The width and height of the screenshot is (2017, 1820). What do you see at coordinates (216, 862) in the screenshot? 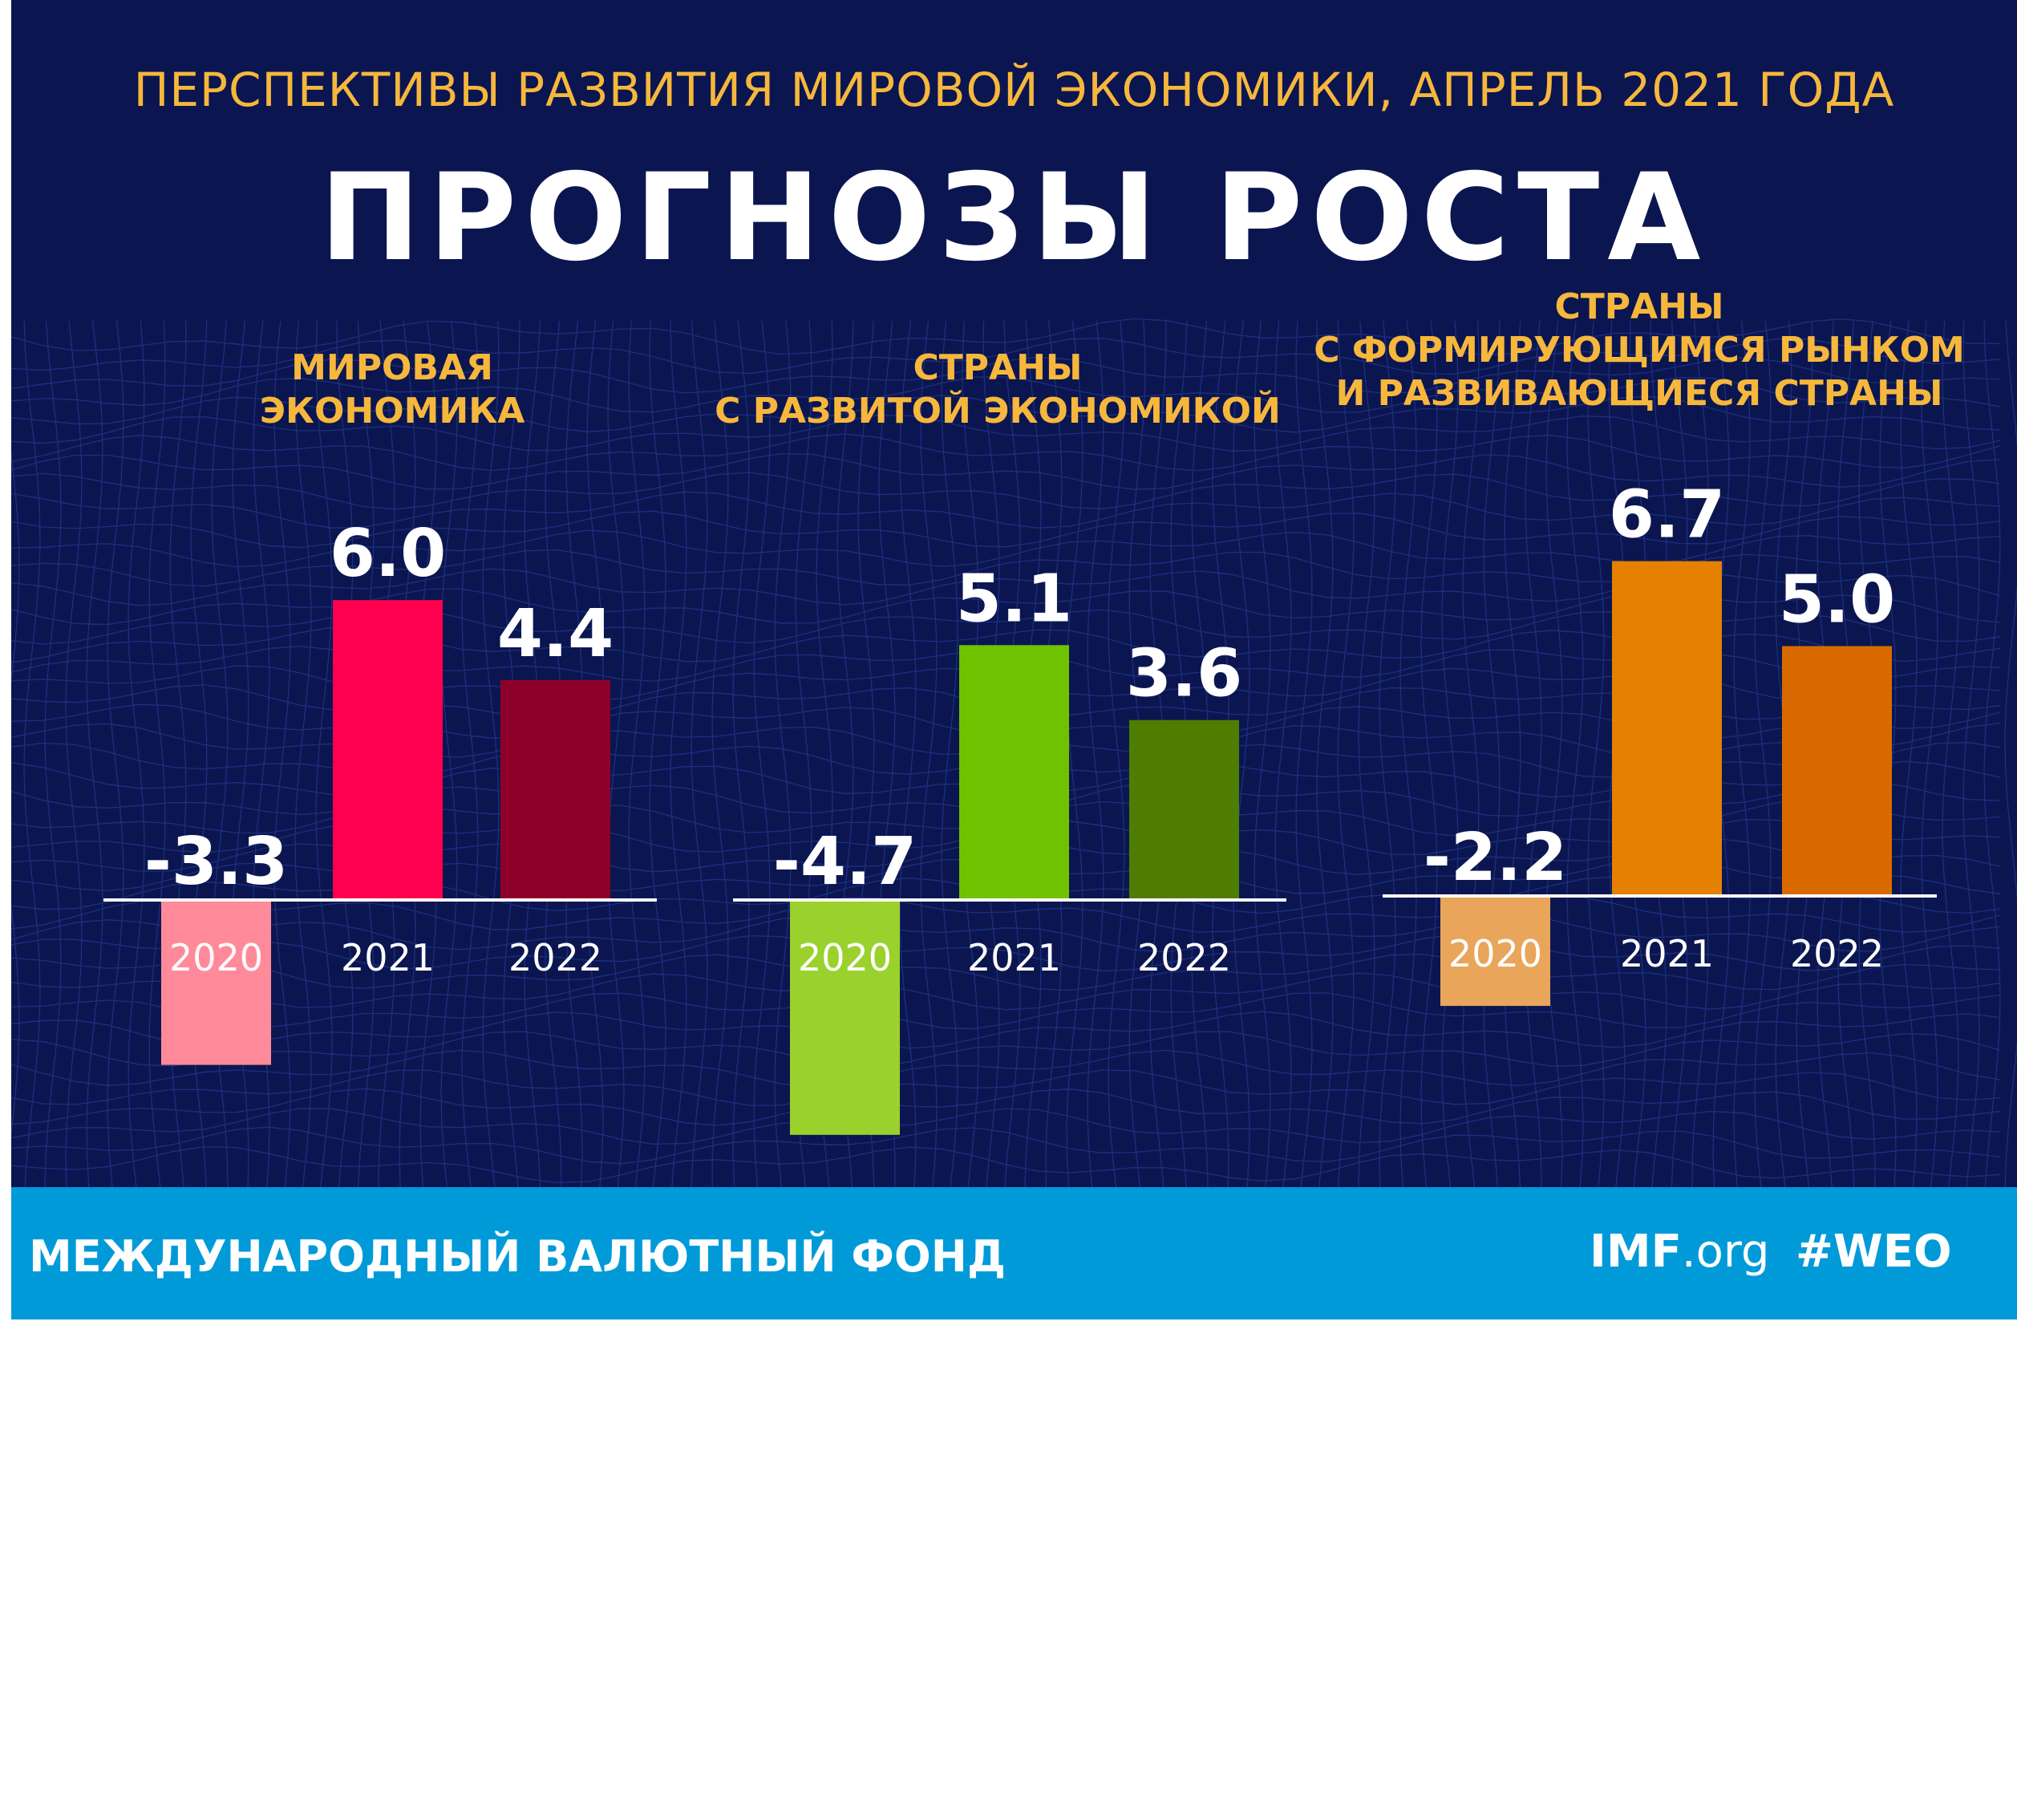
I see `data-label-2020: -3.3` at bounding box center [216, 862].